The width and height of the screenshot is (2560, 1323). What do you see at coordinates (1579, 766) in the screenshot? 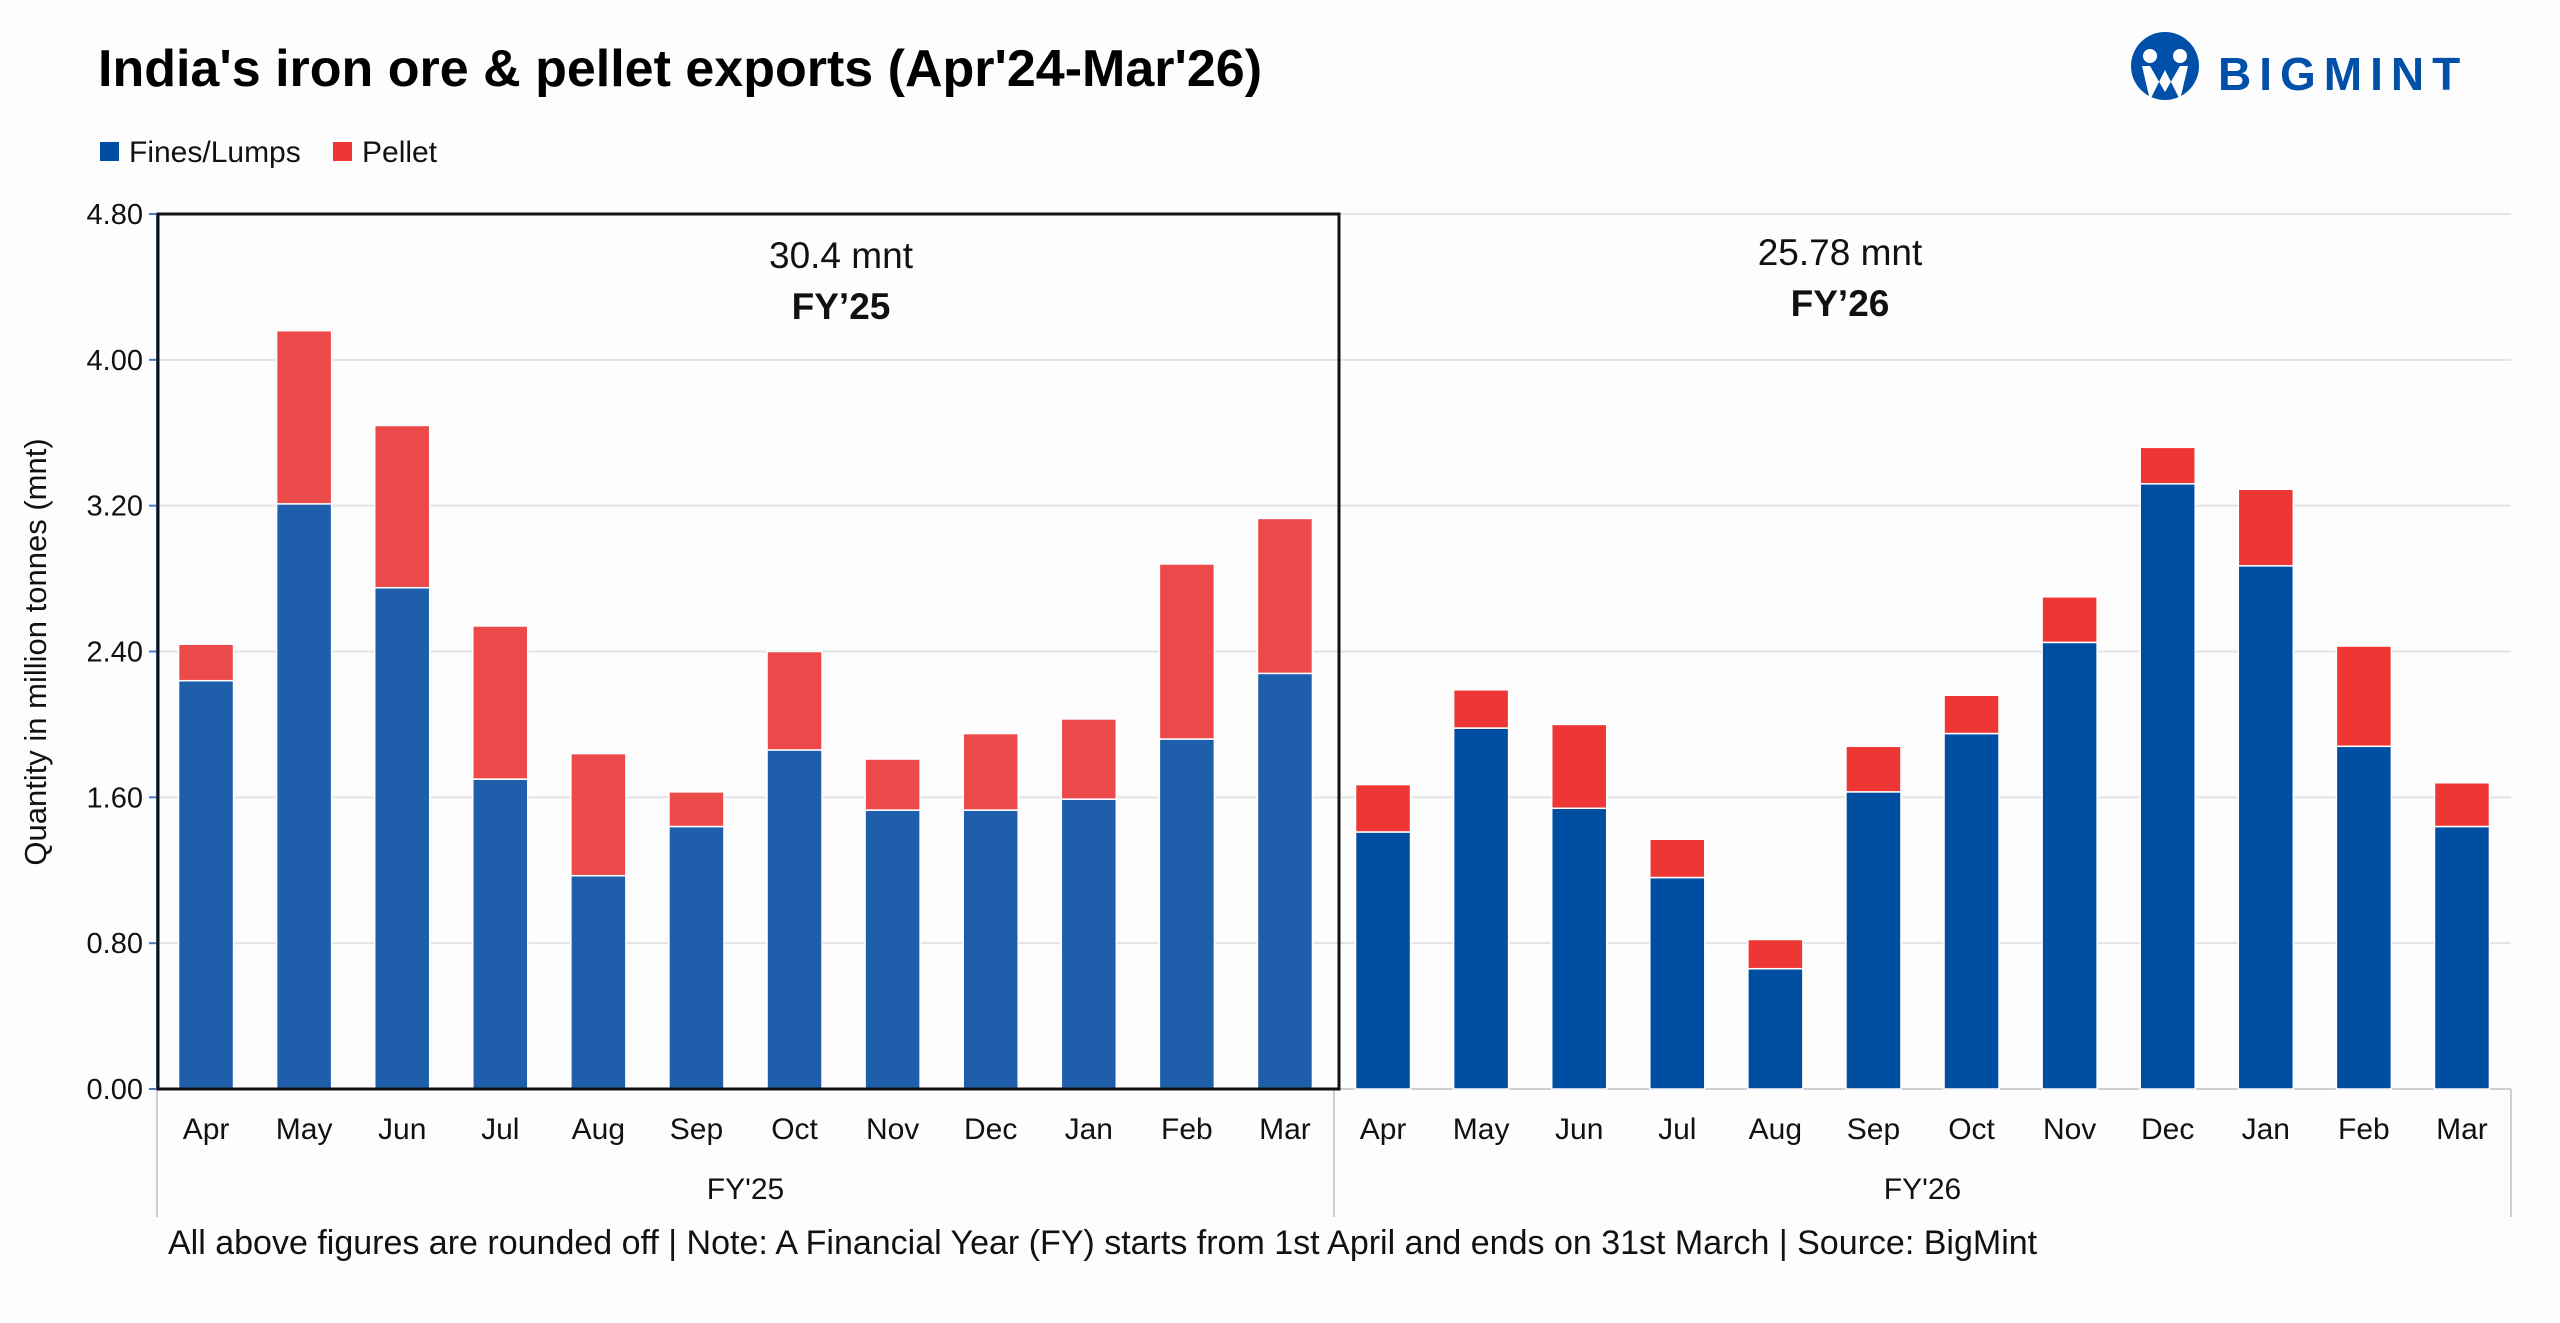
I see `bar-pellet-fy26-jun` at bounding box center [1579, 766].